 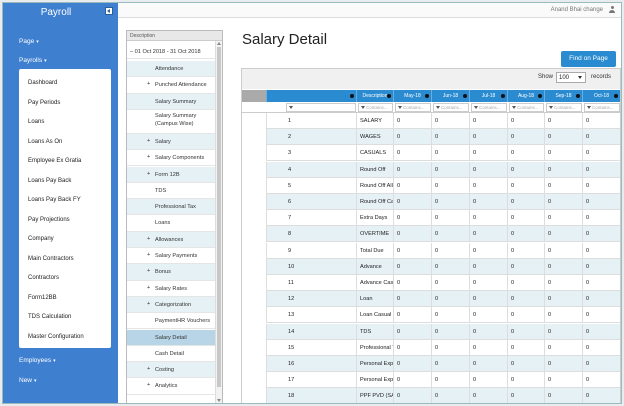 What do you see at coordinates (44, 102) in the screenshot?
I see `submenu-item: Pay Periods` at bounding box center [44, 102].